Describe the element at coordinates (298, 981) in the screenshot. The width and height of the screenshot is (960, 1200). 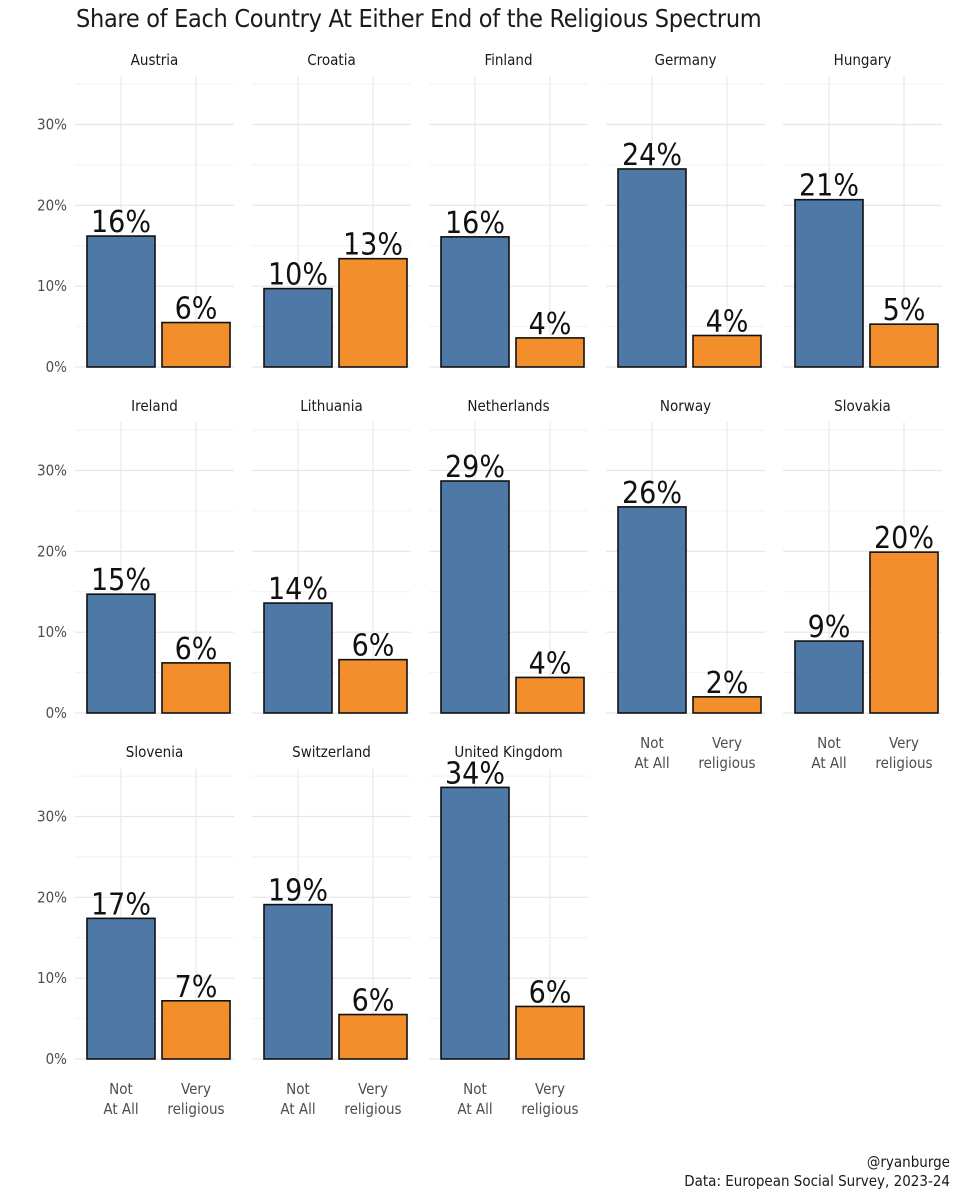
I see `bar-switzerland-not-at-all` at that location.